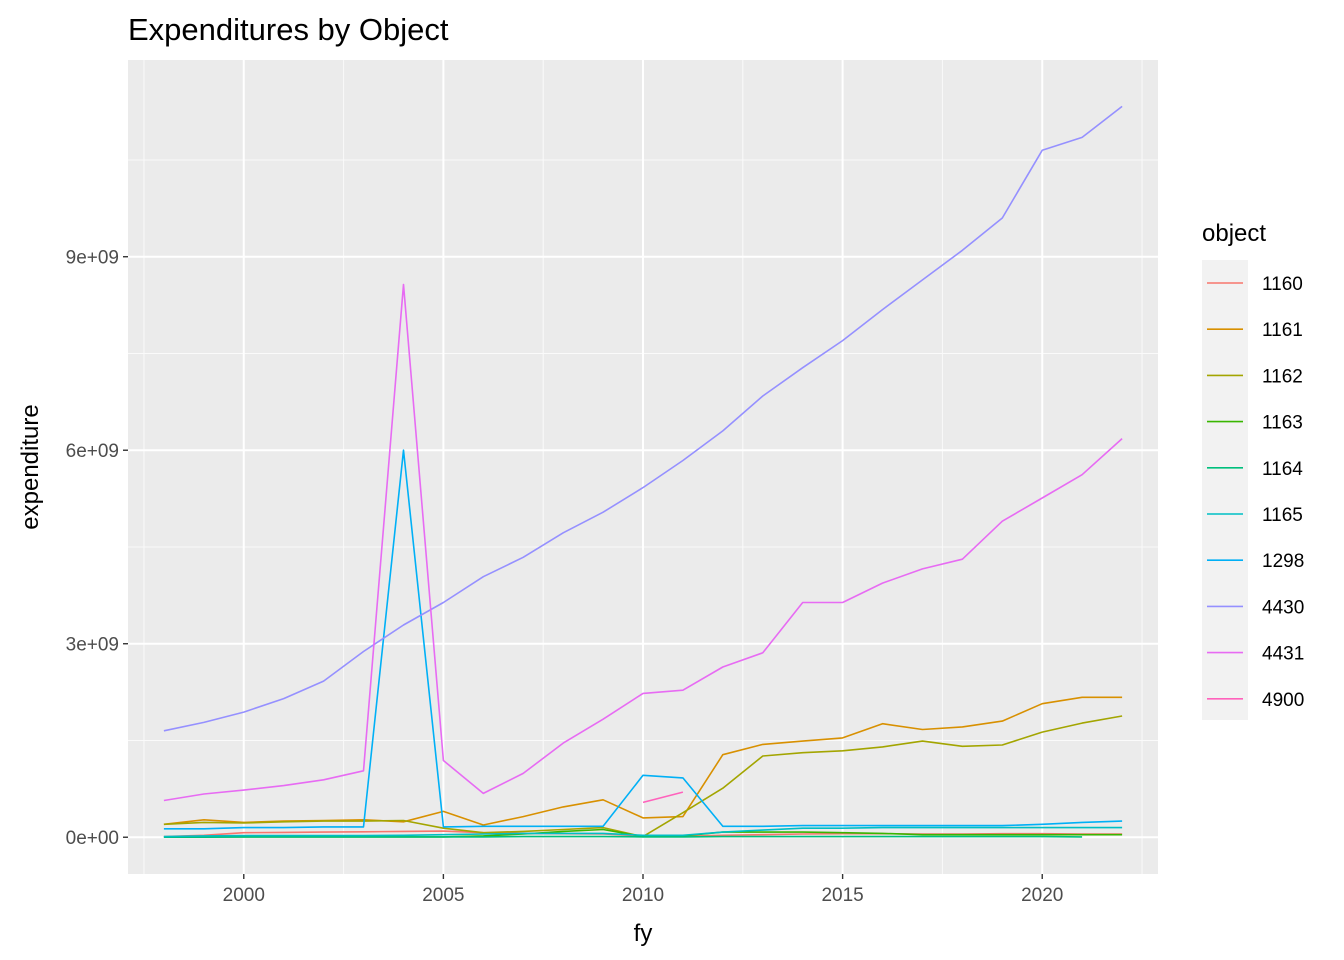 This screenshot has height=960, width=1344. What do you see at coordinates (643, 933) in the screenshot?
I see `x-axis-title: fy` at bounding box center [643, 933].